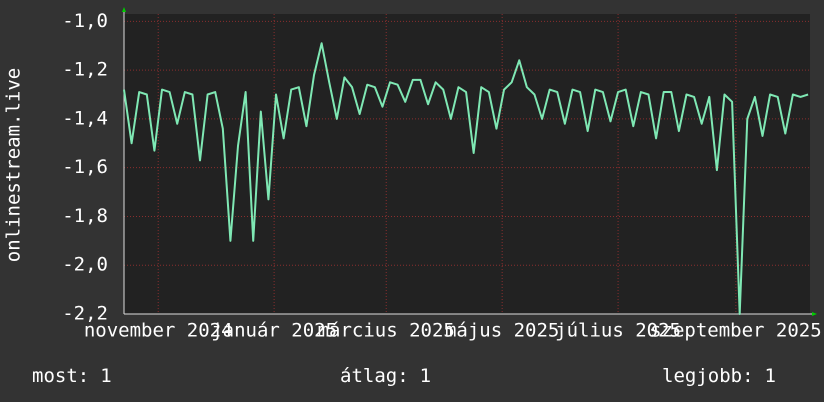 The height and width of the screenshot is (402, 824). What do you see at coordinates (374, 376) in the screenshot?
I see `stat-label: átlag:` at bounding box center [374, 376].